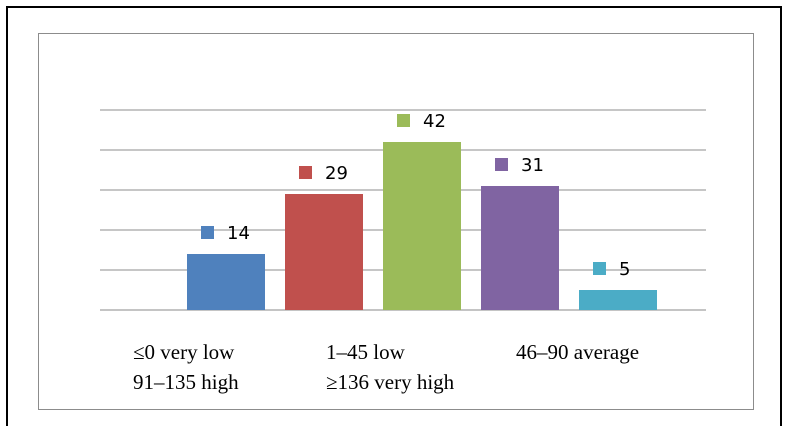 Image resolution: width=790 pixels, height=427 pixels. What do you see at coordinates (532, 165) in the screenshot?
I see `data-label-4: 31` at bounding box center [532, 165].